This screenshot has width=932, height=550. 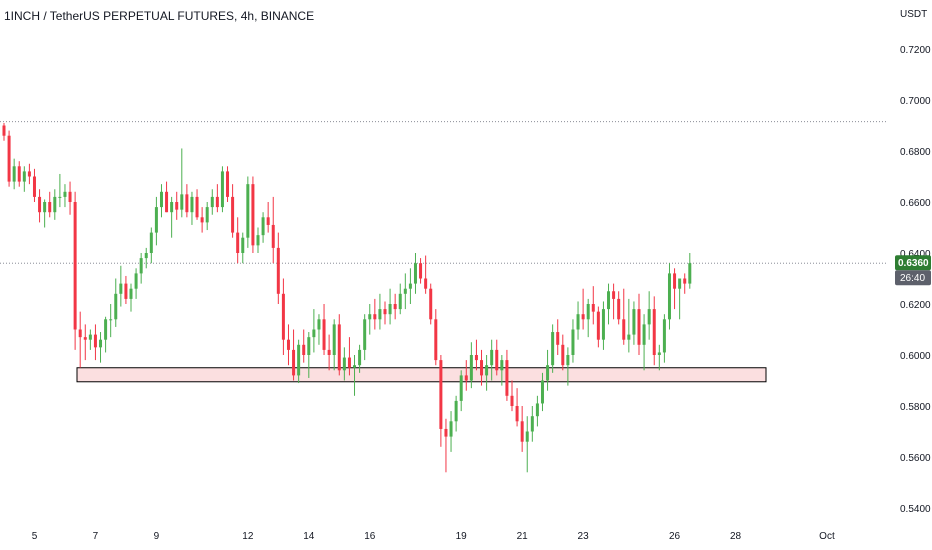 What do you see at coordinates (421, 375) in the screenshot?
I see `support-zone` at bounding box center [421, 375].